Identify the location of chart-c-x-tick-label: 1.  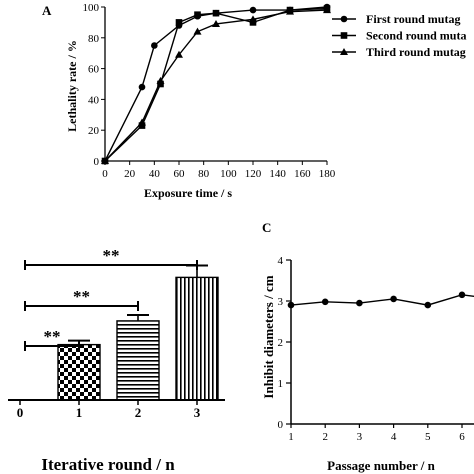
(291, 437).